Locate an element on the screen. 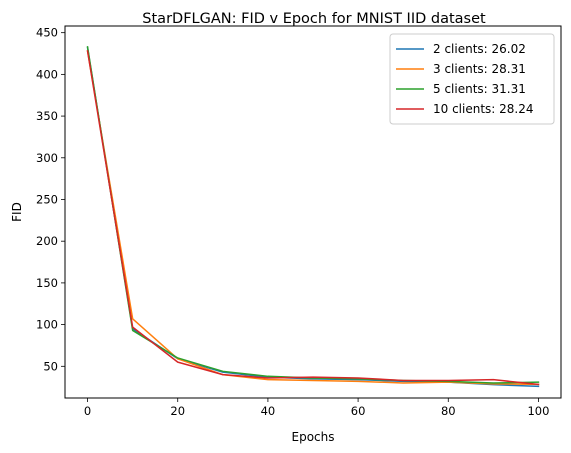 The image size is (571, 453). y-axis-label: FID is located at coordinates (17, 212).